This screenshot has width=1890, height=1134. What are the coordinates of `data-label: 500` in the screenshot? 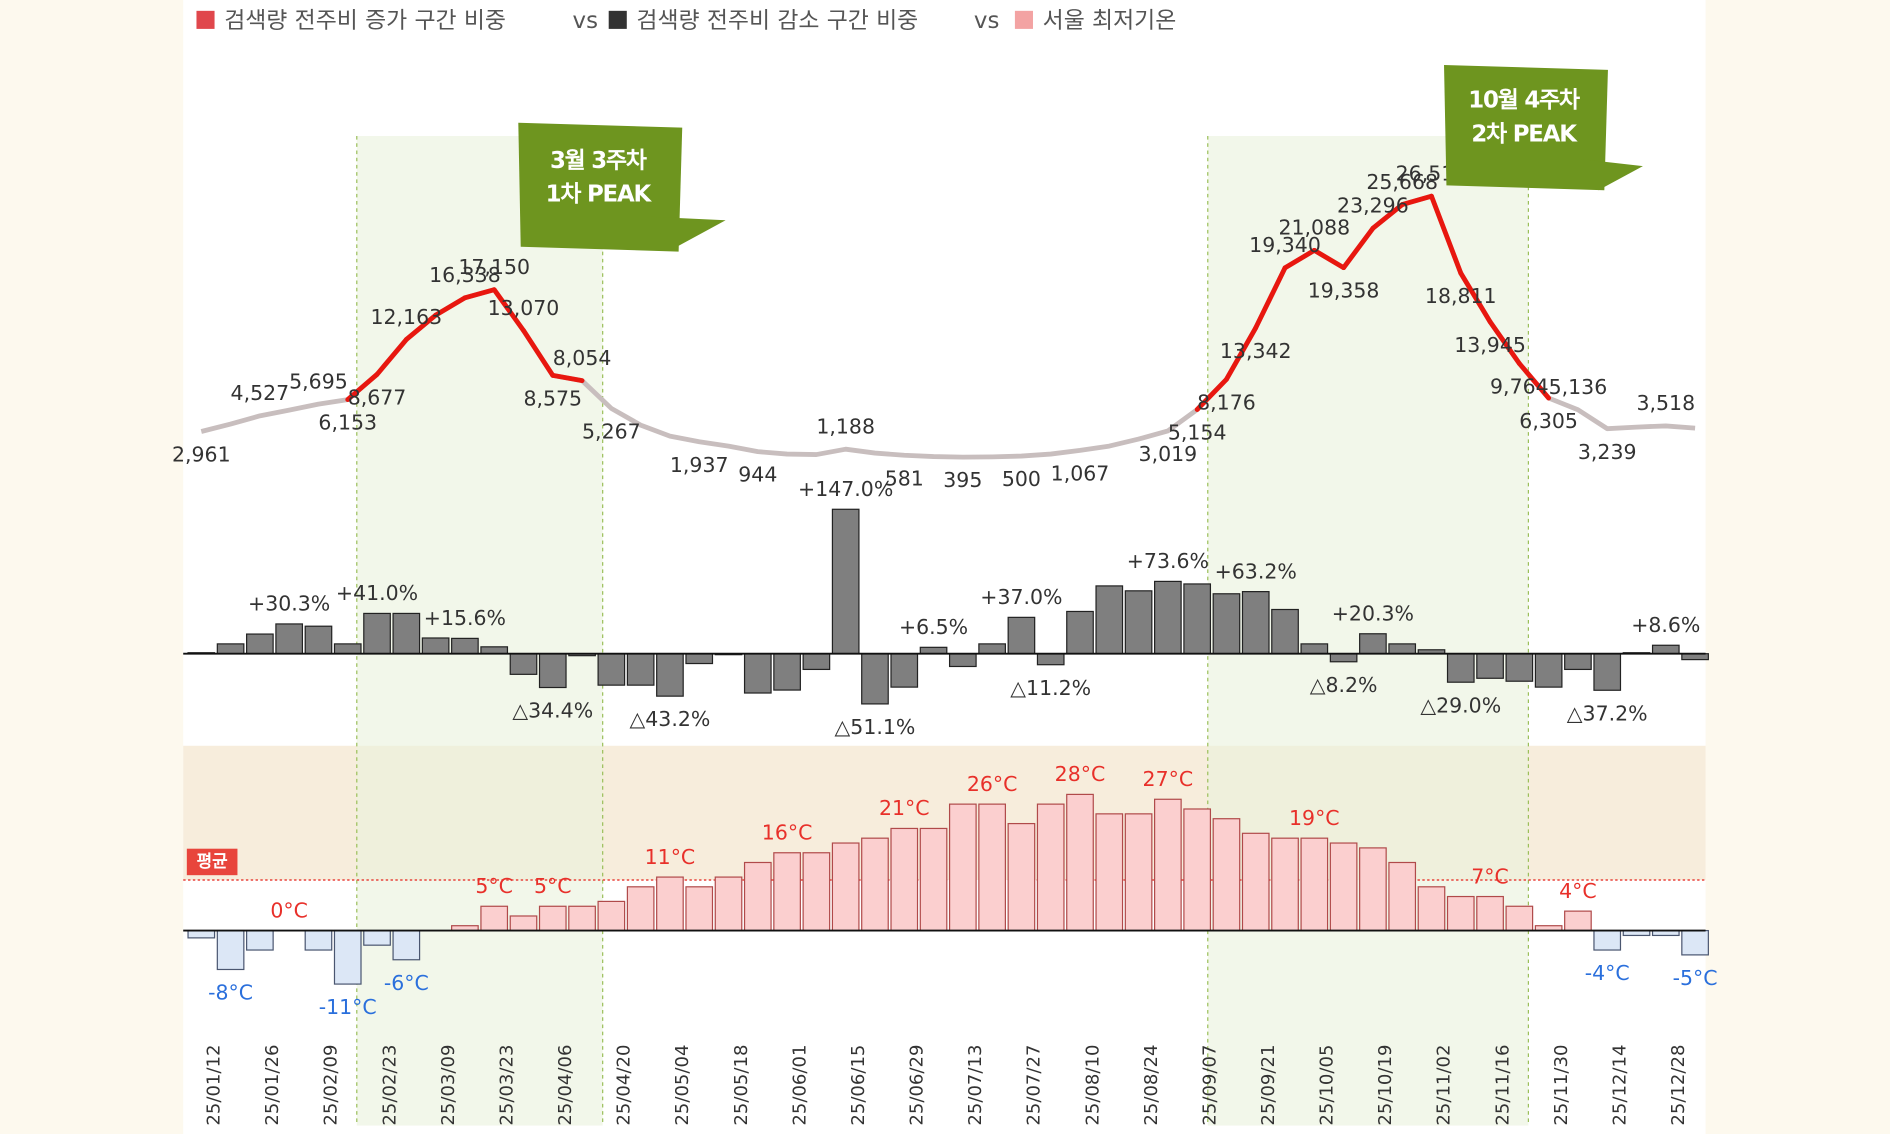 It's located at (1021, 479).